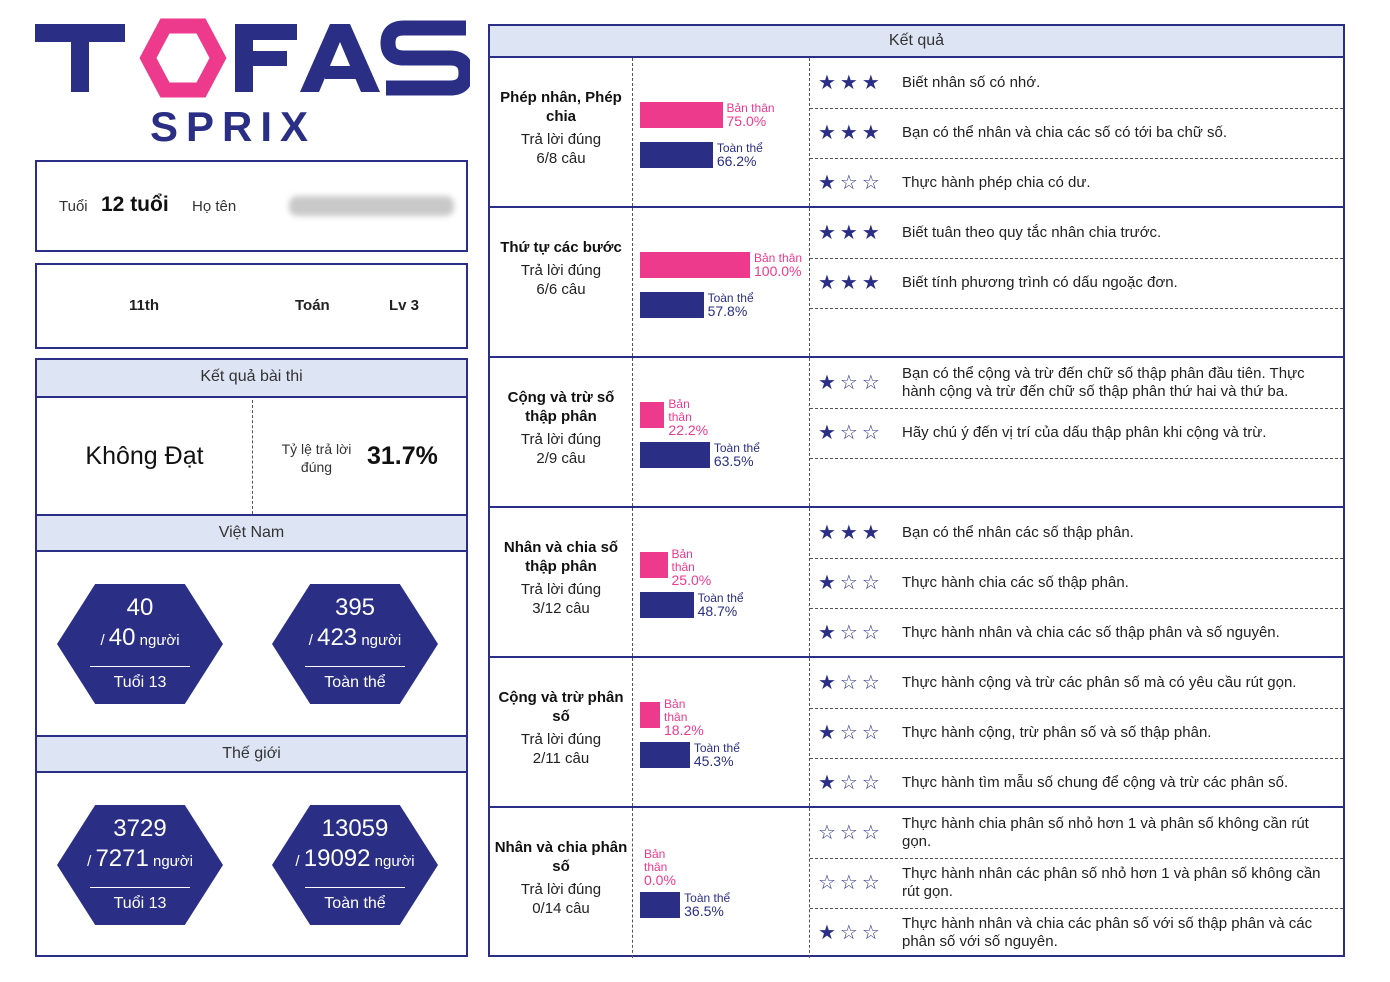  I want to click on self-pct: 100.0%, so click(778, 271).